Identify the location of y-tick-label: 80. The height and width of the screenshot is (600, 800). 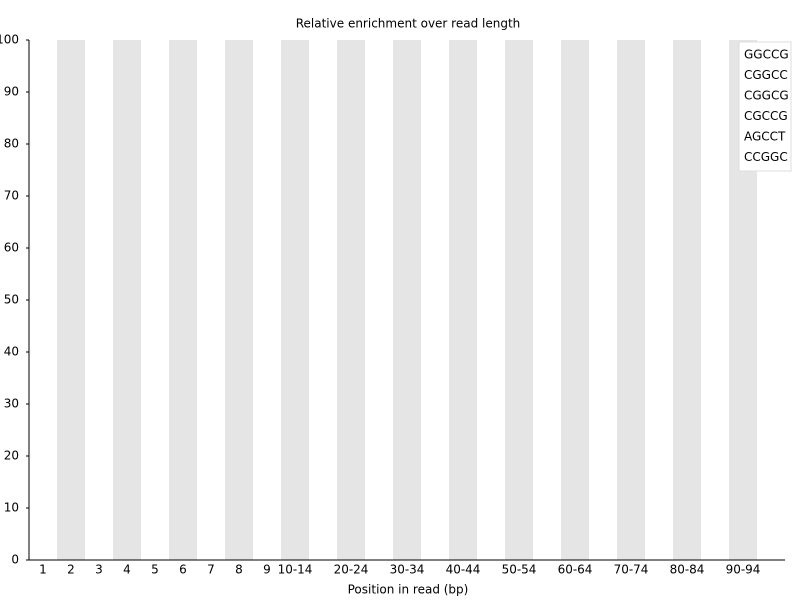
(11, 144).